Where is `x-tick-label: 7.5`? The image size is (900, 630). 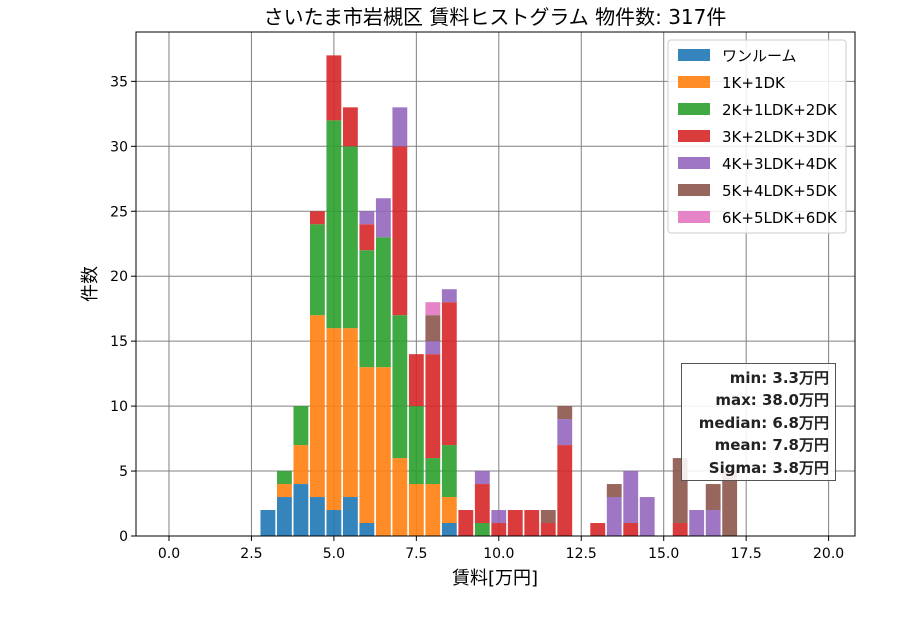
x-tick-label: 7.5 is located at coordinates (416, 554).